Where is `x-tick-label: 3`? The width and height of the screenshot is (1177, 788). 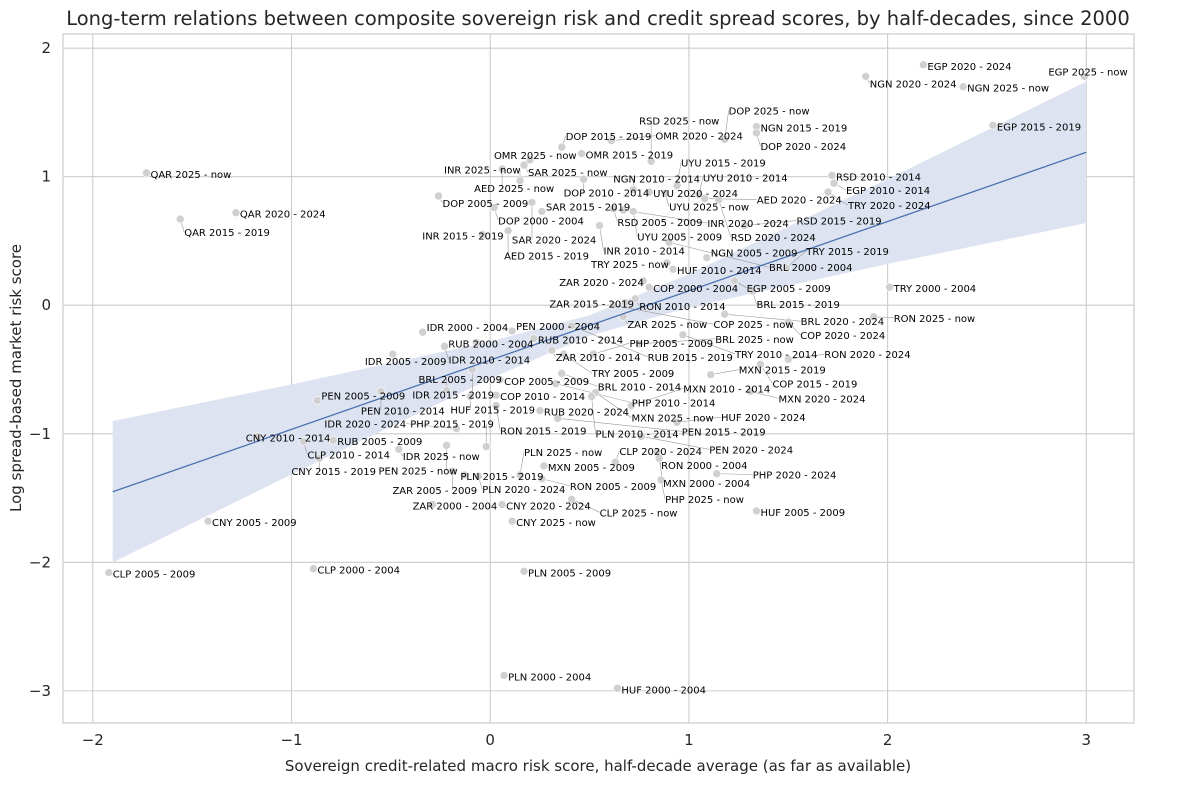
x-tick-label: 3 is located at coordinates (1087, 740).